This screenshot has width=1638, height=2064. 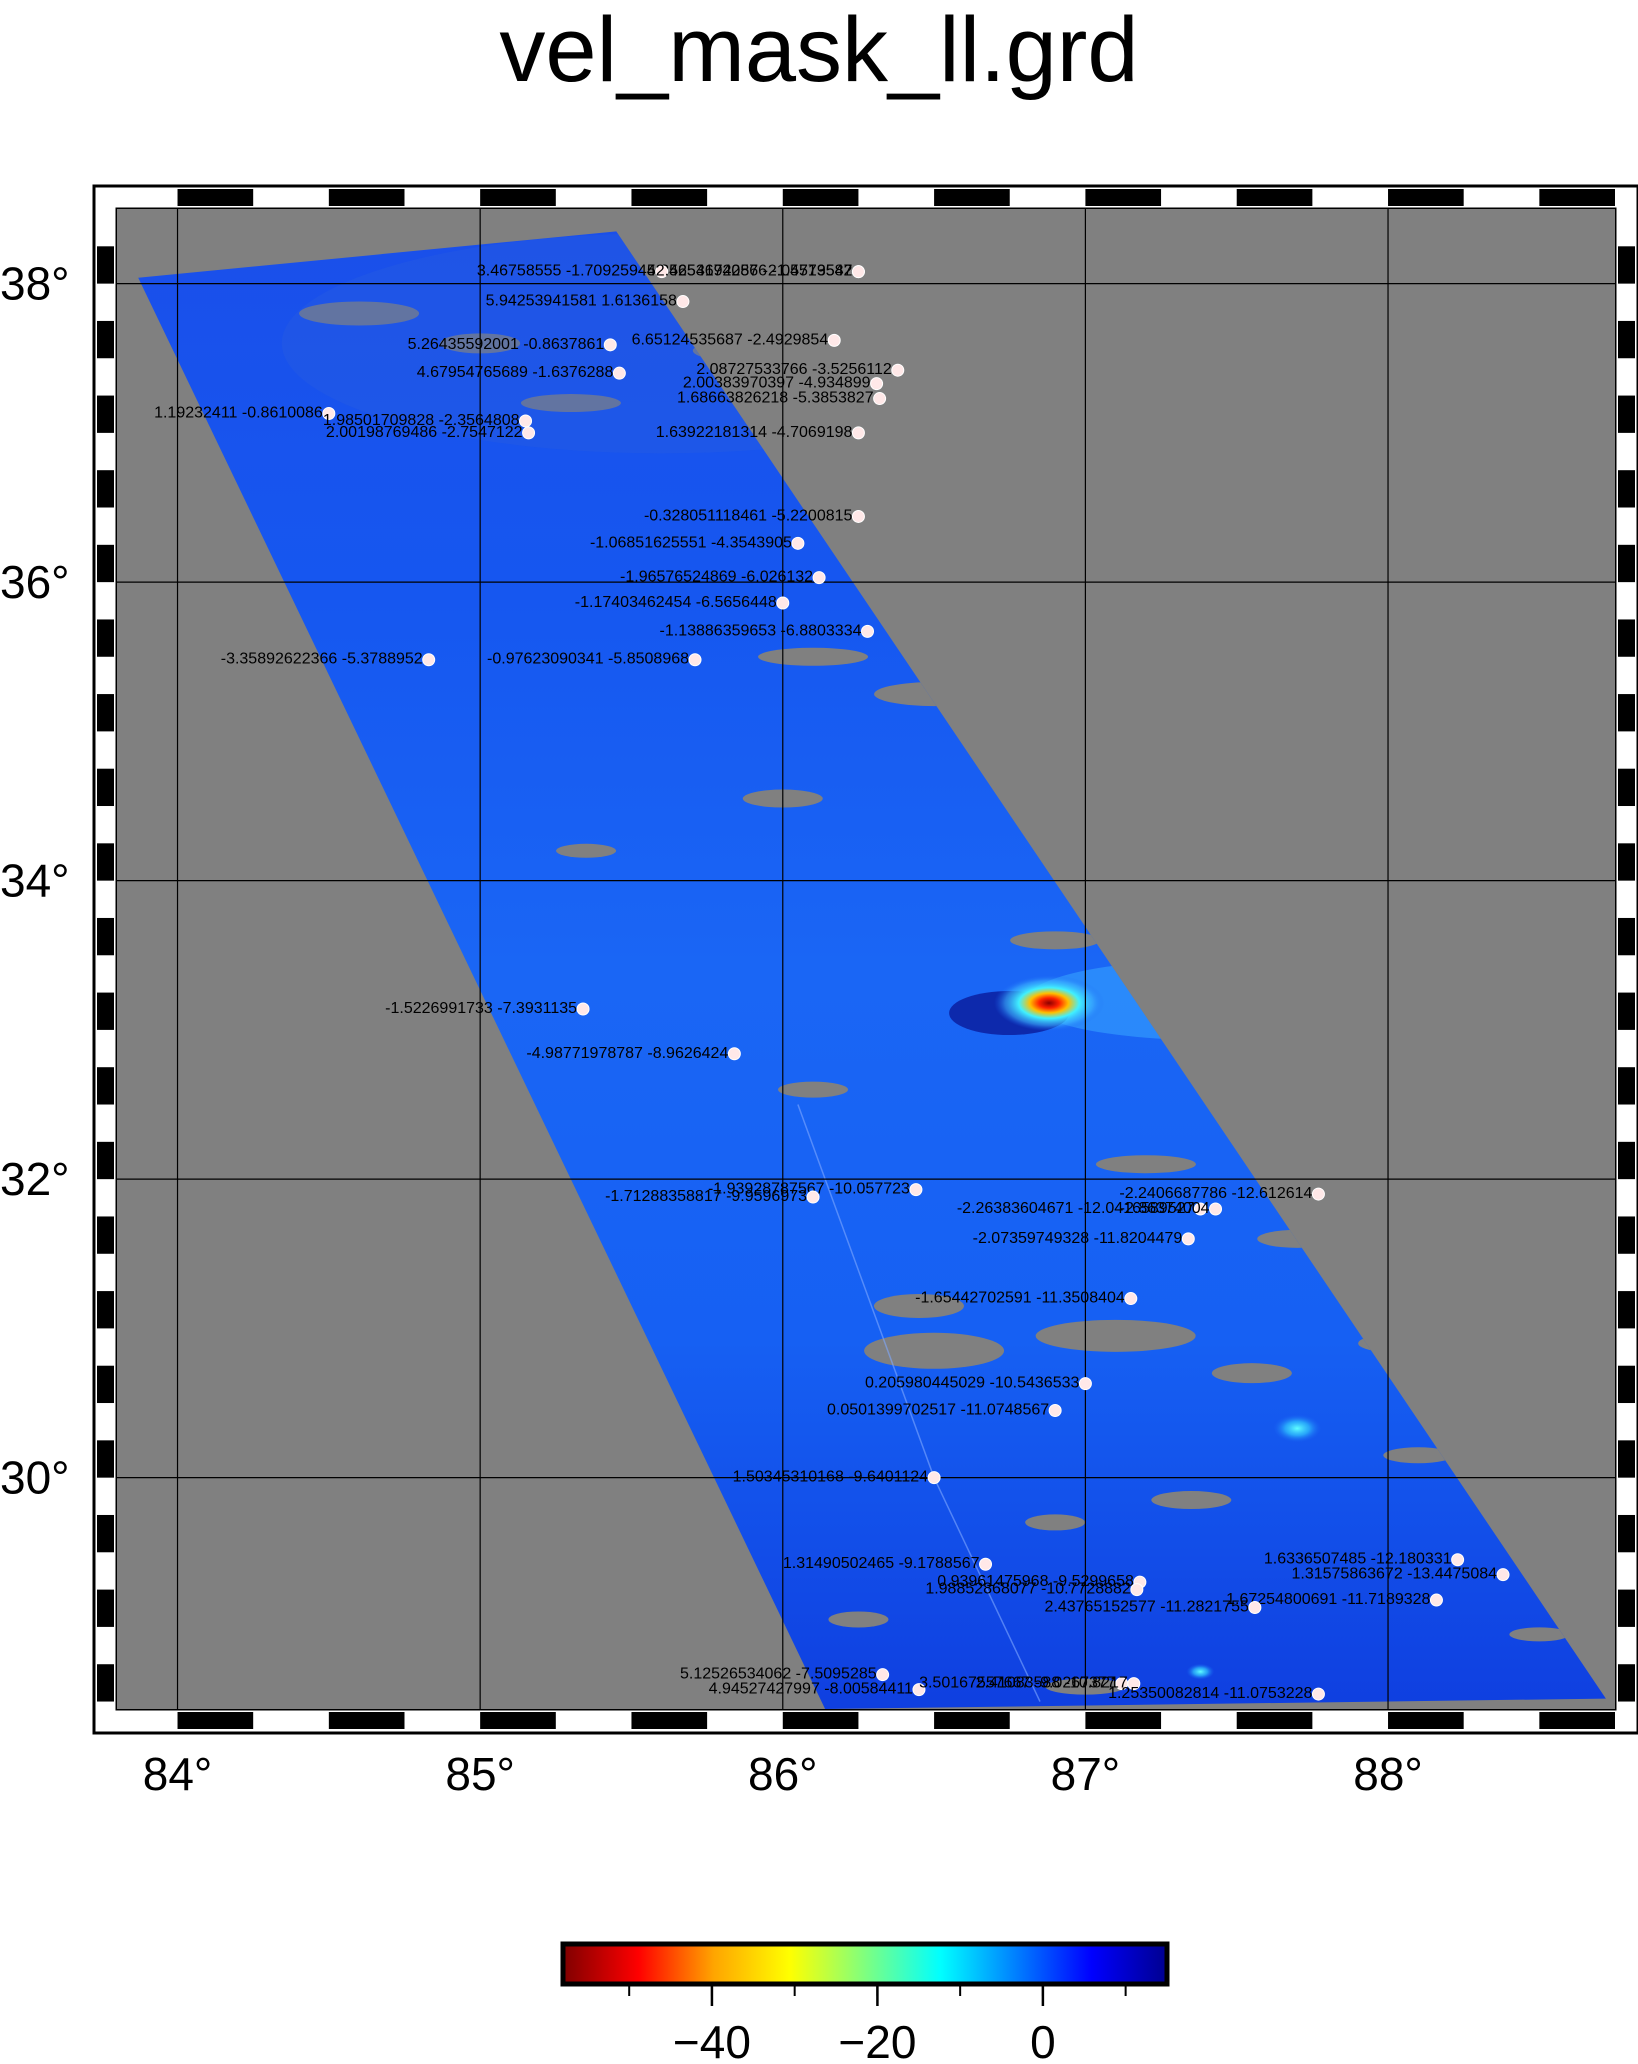 I want to click on station-label: 6.65124535687 -2.4929854, so click(x=730, y=339).